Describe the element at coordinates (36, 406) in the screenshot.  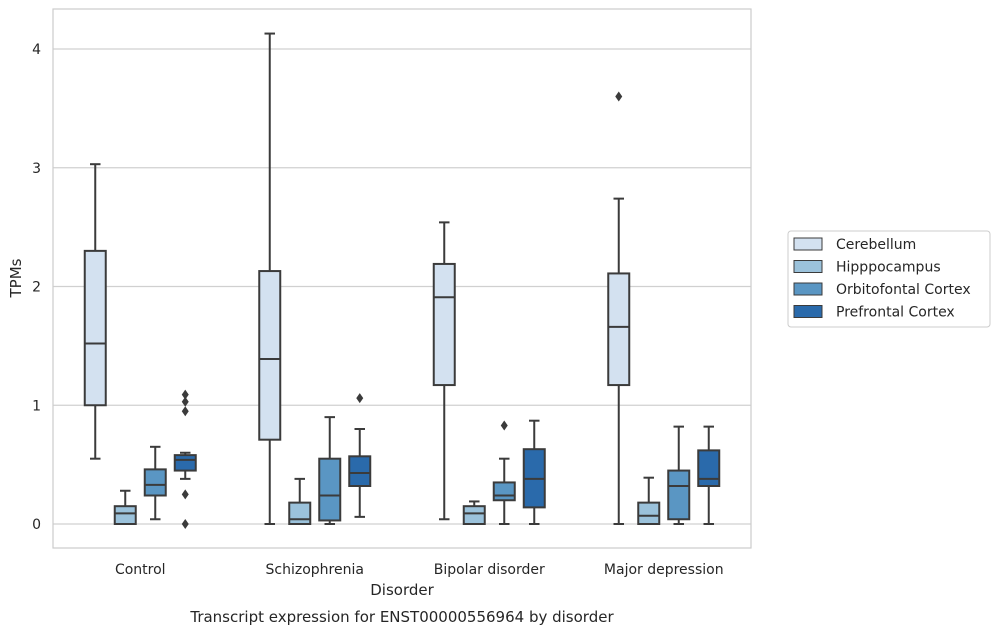
I see `y-tick-label: 1` at that location.